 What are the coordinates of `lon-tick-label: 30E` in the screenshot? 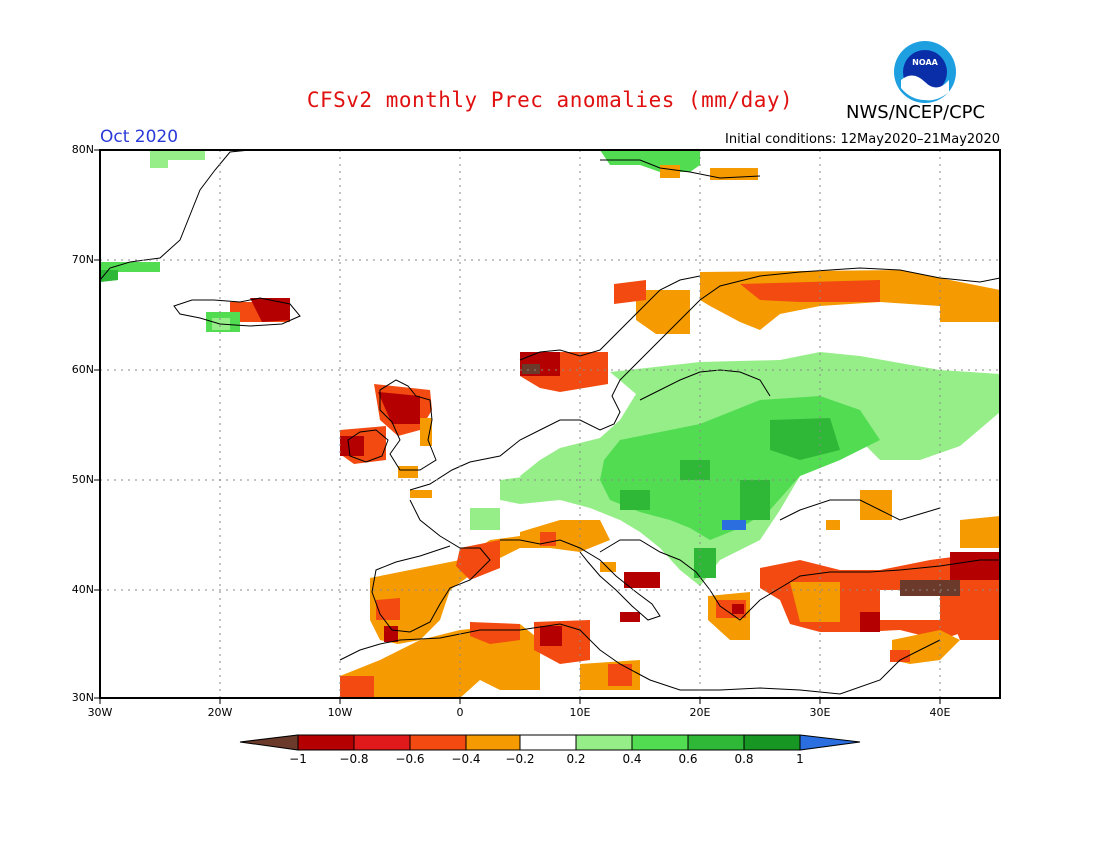 It's located at (820, 712).